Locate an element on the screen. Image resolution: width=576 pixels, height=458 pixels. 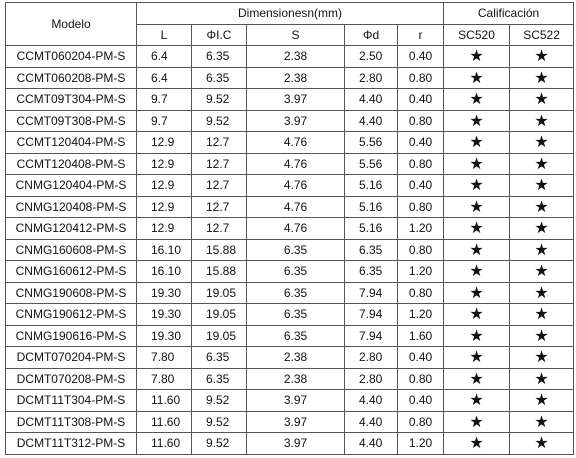
table-row: CNMG120408-PM-S 12.9 12.7 4.76 5.16 0.80 ★ ★ is located at coordinates (290, 206).